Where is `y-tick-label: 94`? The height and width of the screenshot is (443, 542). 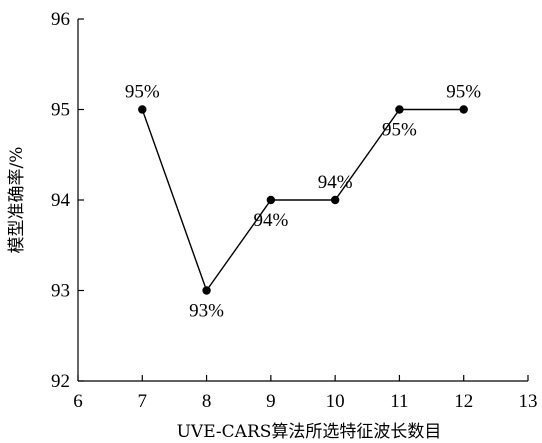 y-tick-label: 94 is located at coordinates (61, 200).